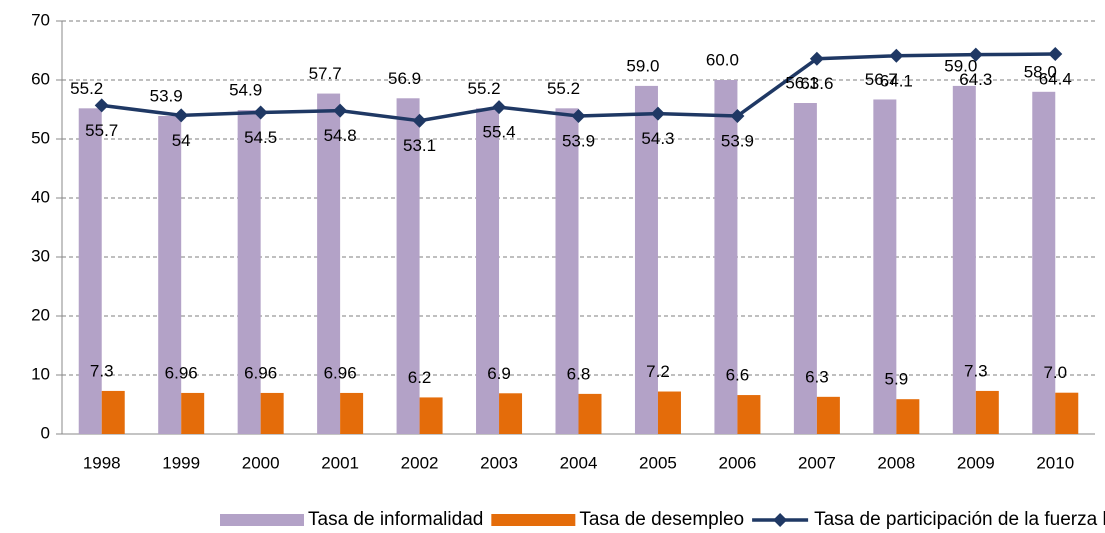 The width and height of the screenshot is (1105, 533). I want to click on data-label: 55.4, so click(498, 132).